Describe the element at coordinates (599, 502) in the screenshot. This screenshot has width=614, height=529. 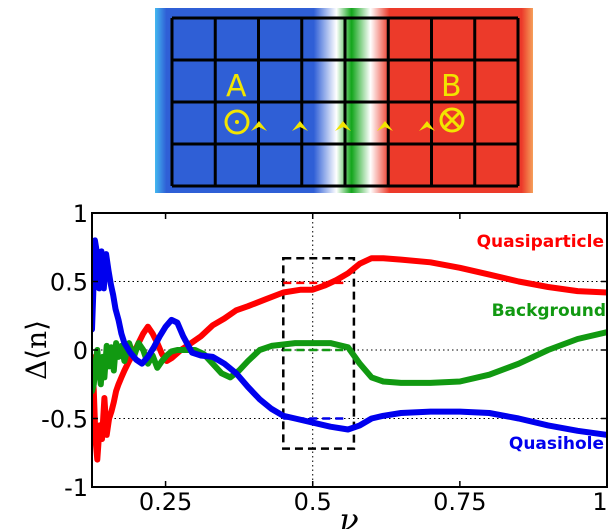
I see `x-tick-label: 1` at that location.